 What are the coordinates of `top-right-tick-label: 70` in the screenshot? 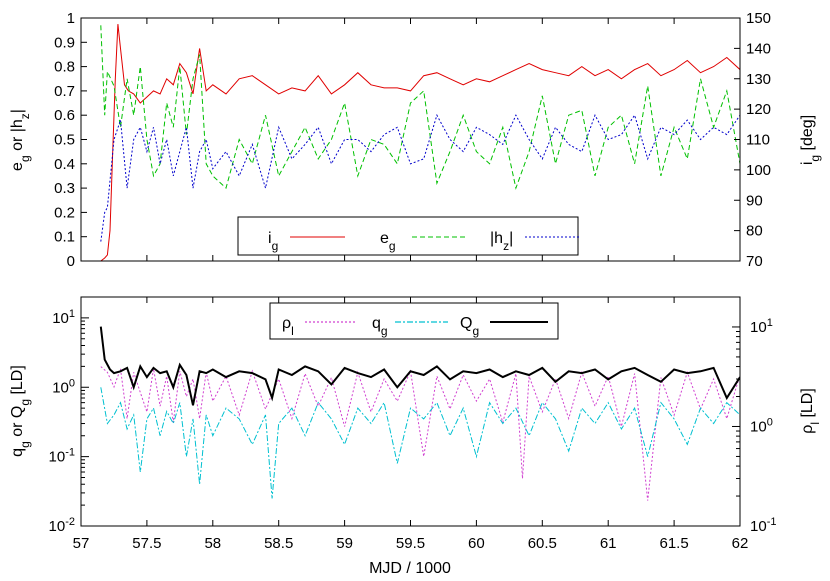 It's located at (754, 261).